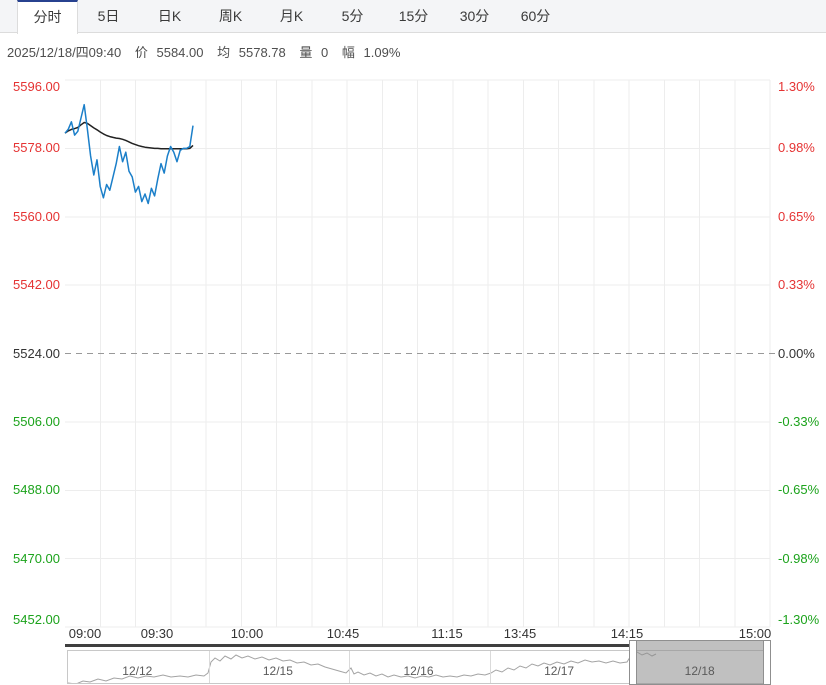 The height and width of the screenshot is (685, 826). What do you see at coordinates (36, 86) in the screenshot?
I see `y-axis-label-price: 5596.00` at bounding box center [36, 86].